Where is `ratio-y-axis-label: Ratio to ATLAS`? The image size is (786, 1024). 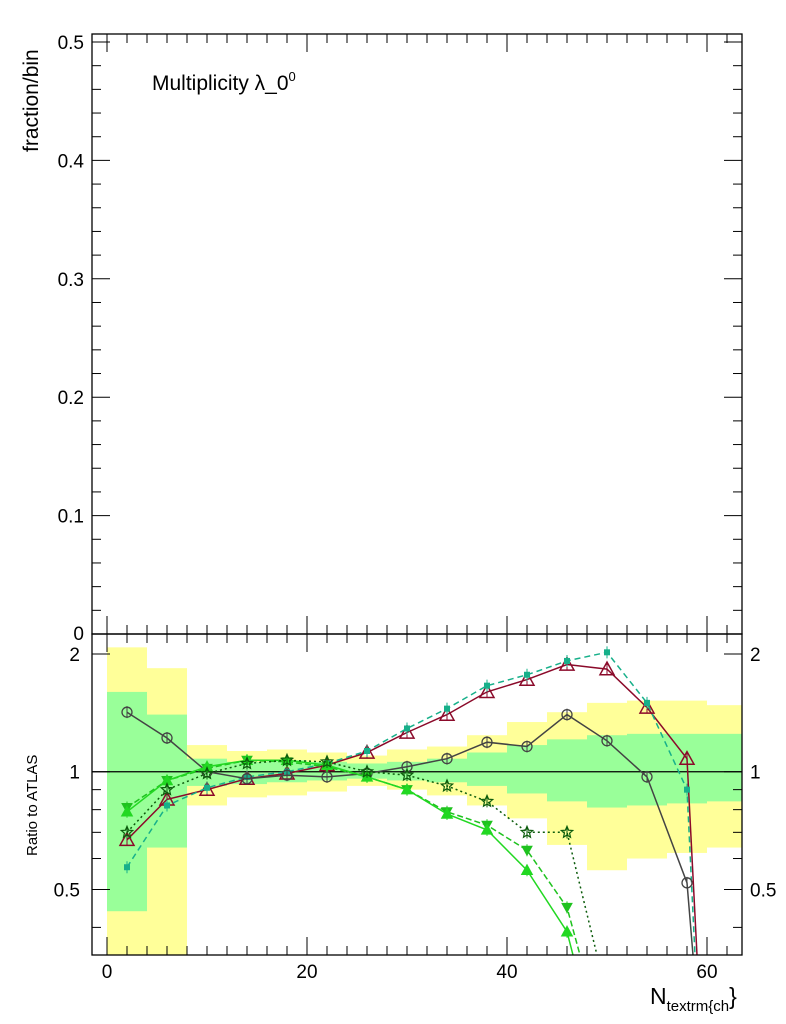 ratio-y-axis-label: Ratio to ATLAS is located at coordinates (32, 805).